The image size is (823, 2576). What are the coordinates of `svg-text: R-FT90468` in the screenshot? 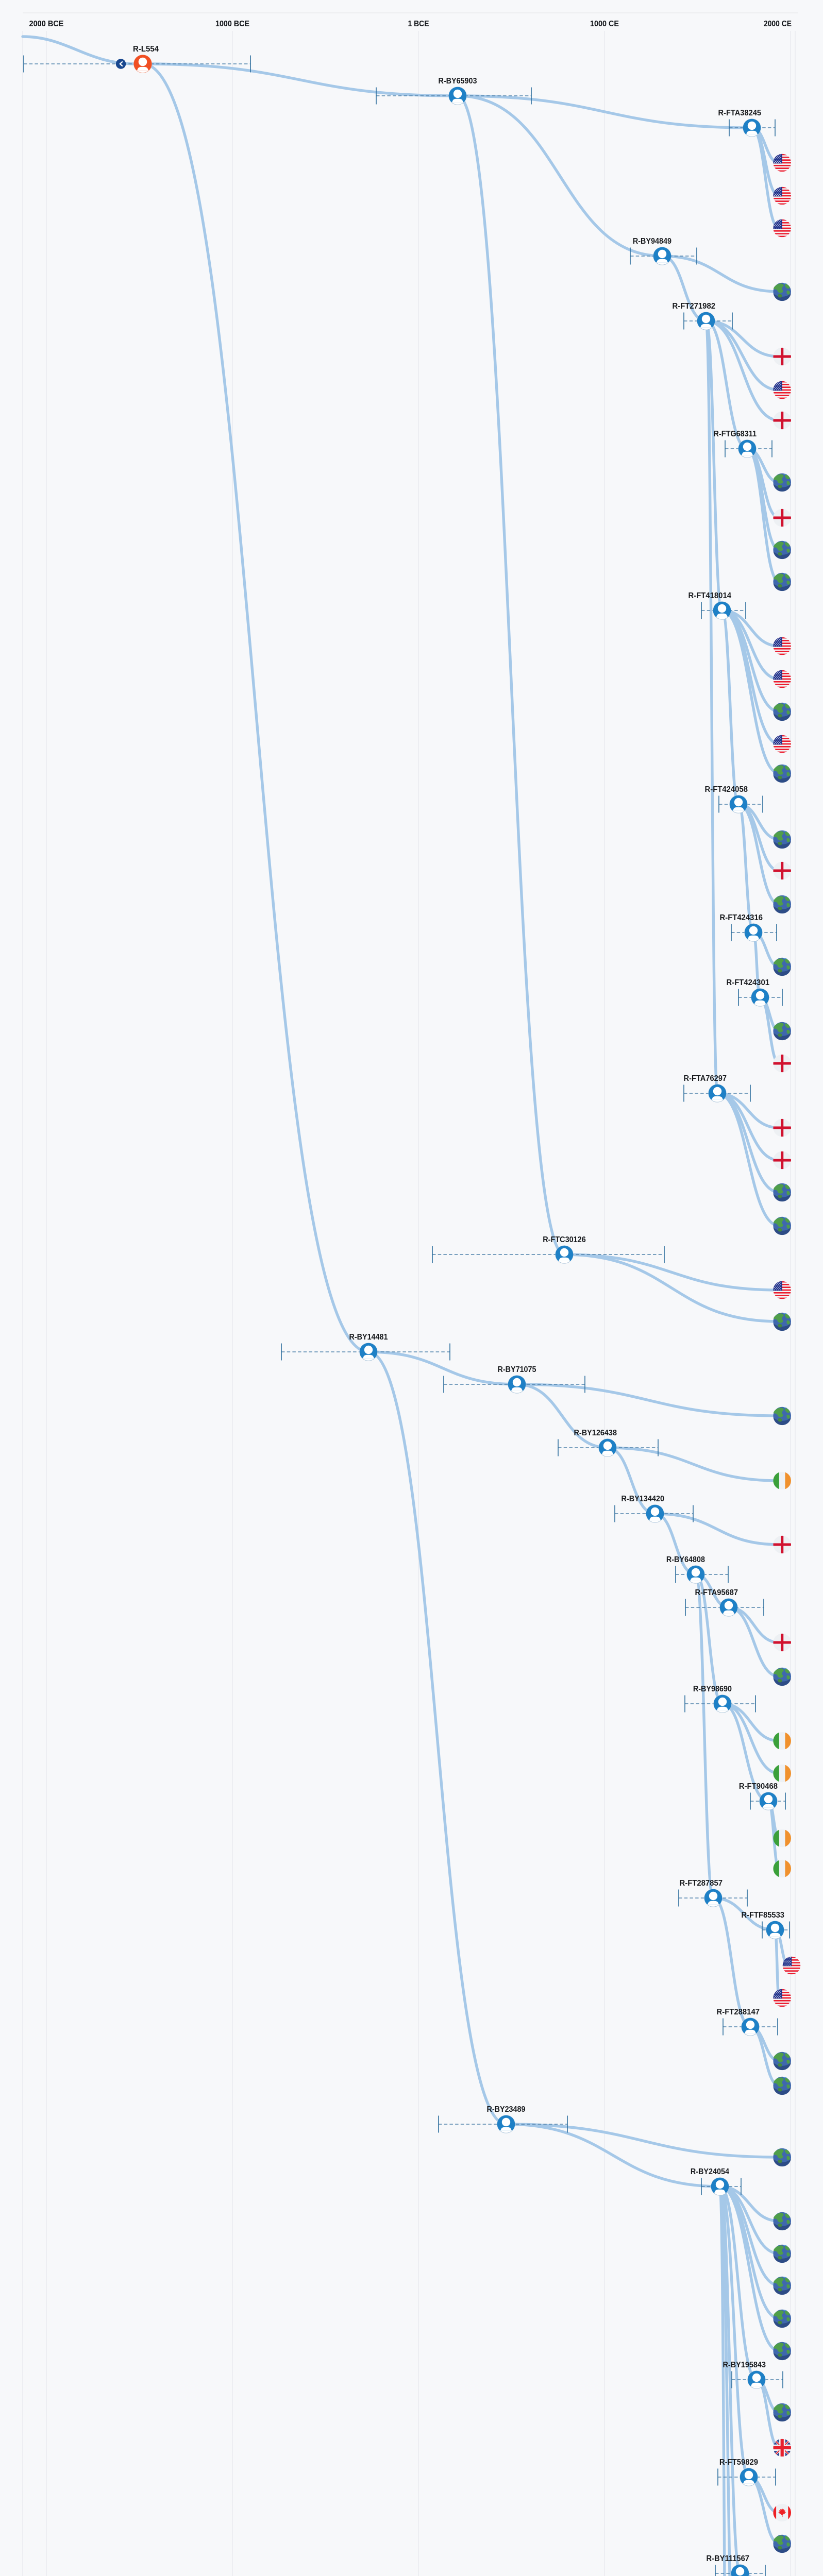 It's located at (758, 1786).